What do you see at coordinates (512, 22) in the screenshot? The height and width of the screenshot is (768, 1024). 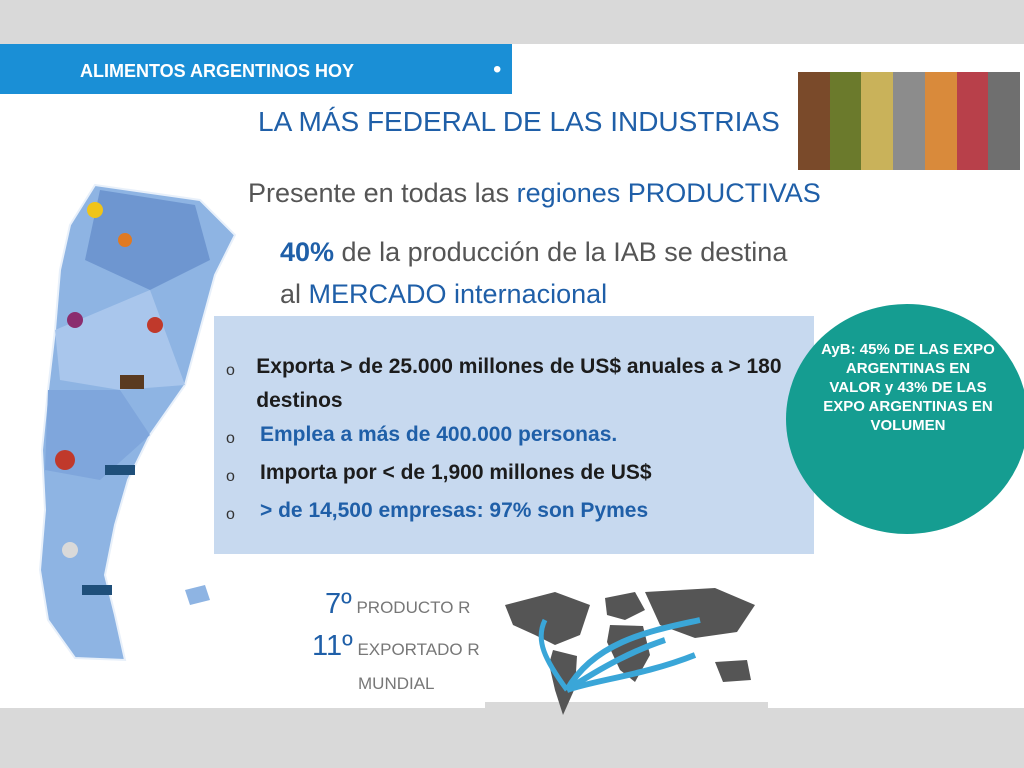 I see `top-grey-band` at bounding box center [512, 22].